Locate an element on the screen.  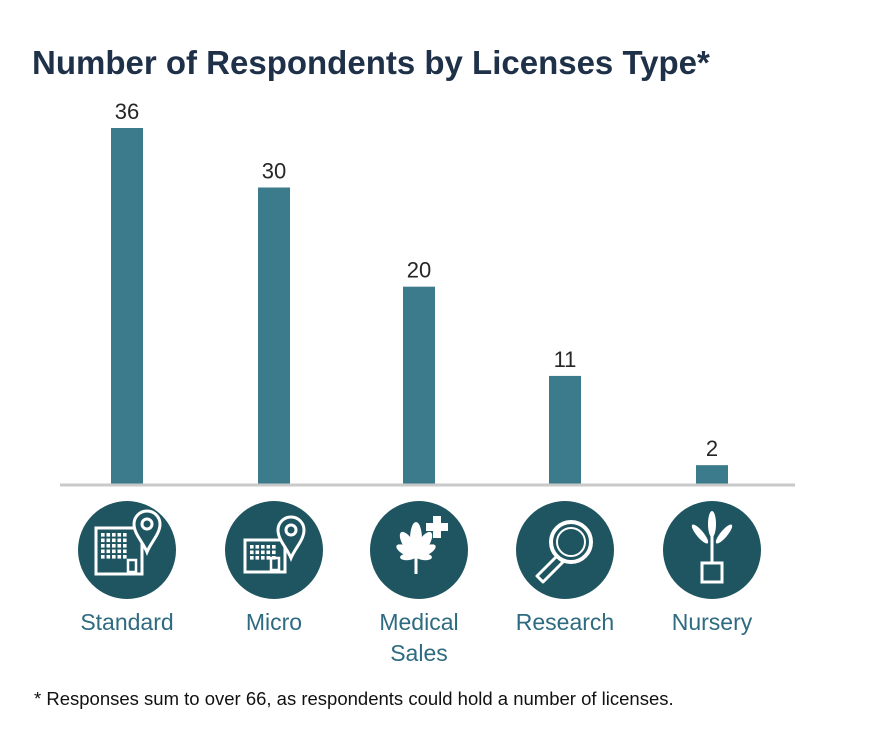
value-label-research: 11 is located at coordinates (565, 359).